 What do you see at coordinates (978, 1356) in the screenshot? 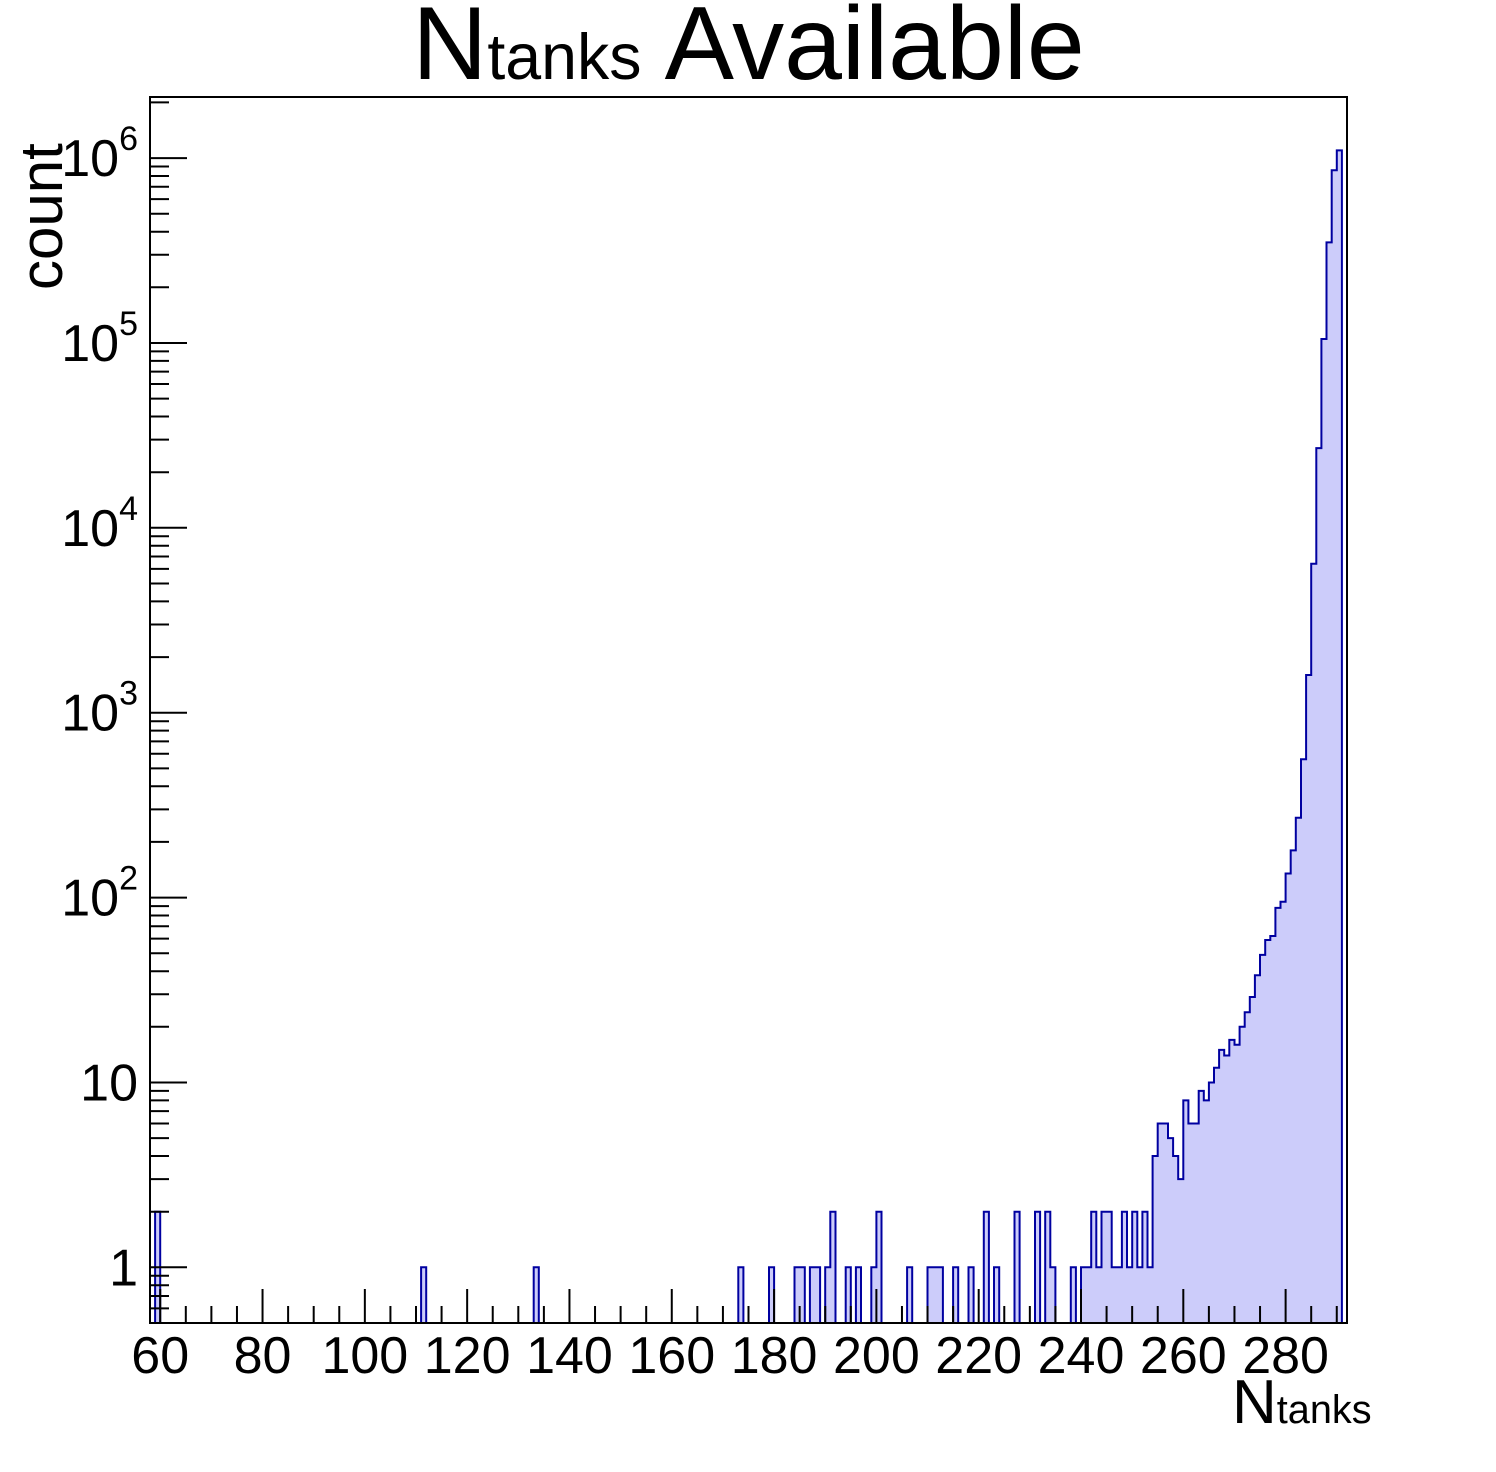
I see `x-tick-label: 220` at bounding box center [978, 1356].